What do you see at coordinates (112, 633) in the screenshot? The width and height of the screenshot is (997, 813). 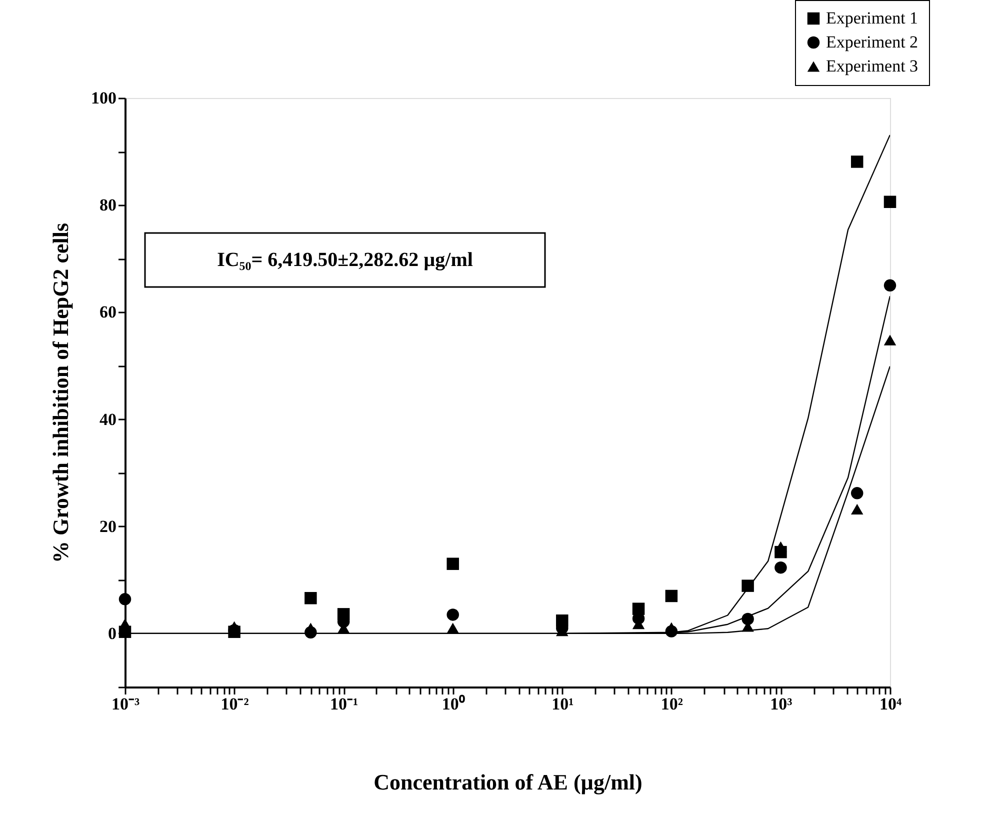 I see `y-tick-label: 0` at bounding box center [112, 633].